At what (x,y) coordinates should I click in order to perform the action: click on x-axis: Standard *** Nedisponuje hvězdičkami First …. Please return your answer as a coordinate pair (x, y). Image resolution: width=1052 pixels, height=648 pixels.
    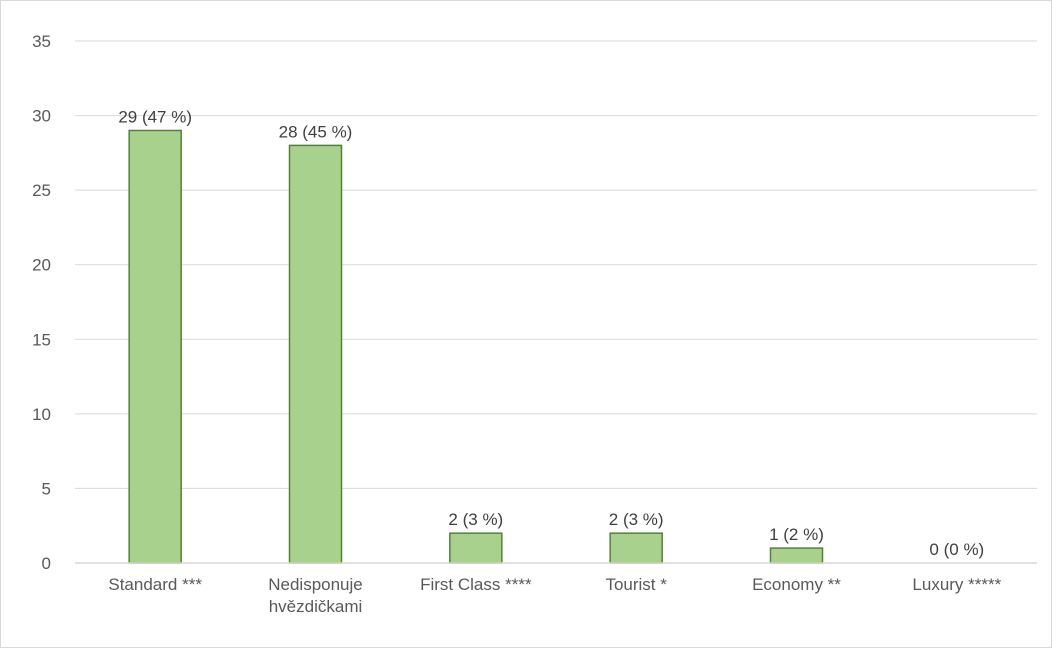
    Looking at the image, I should click on (556, 589).